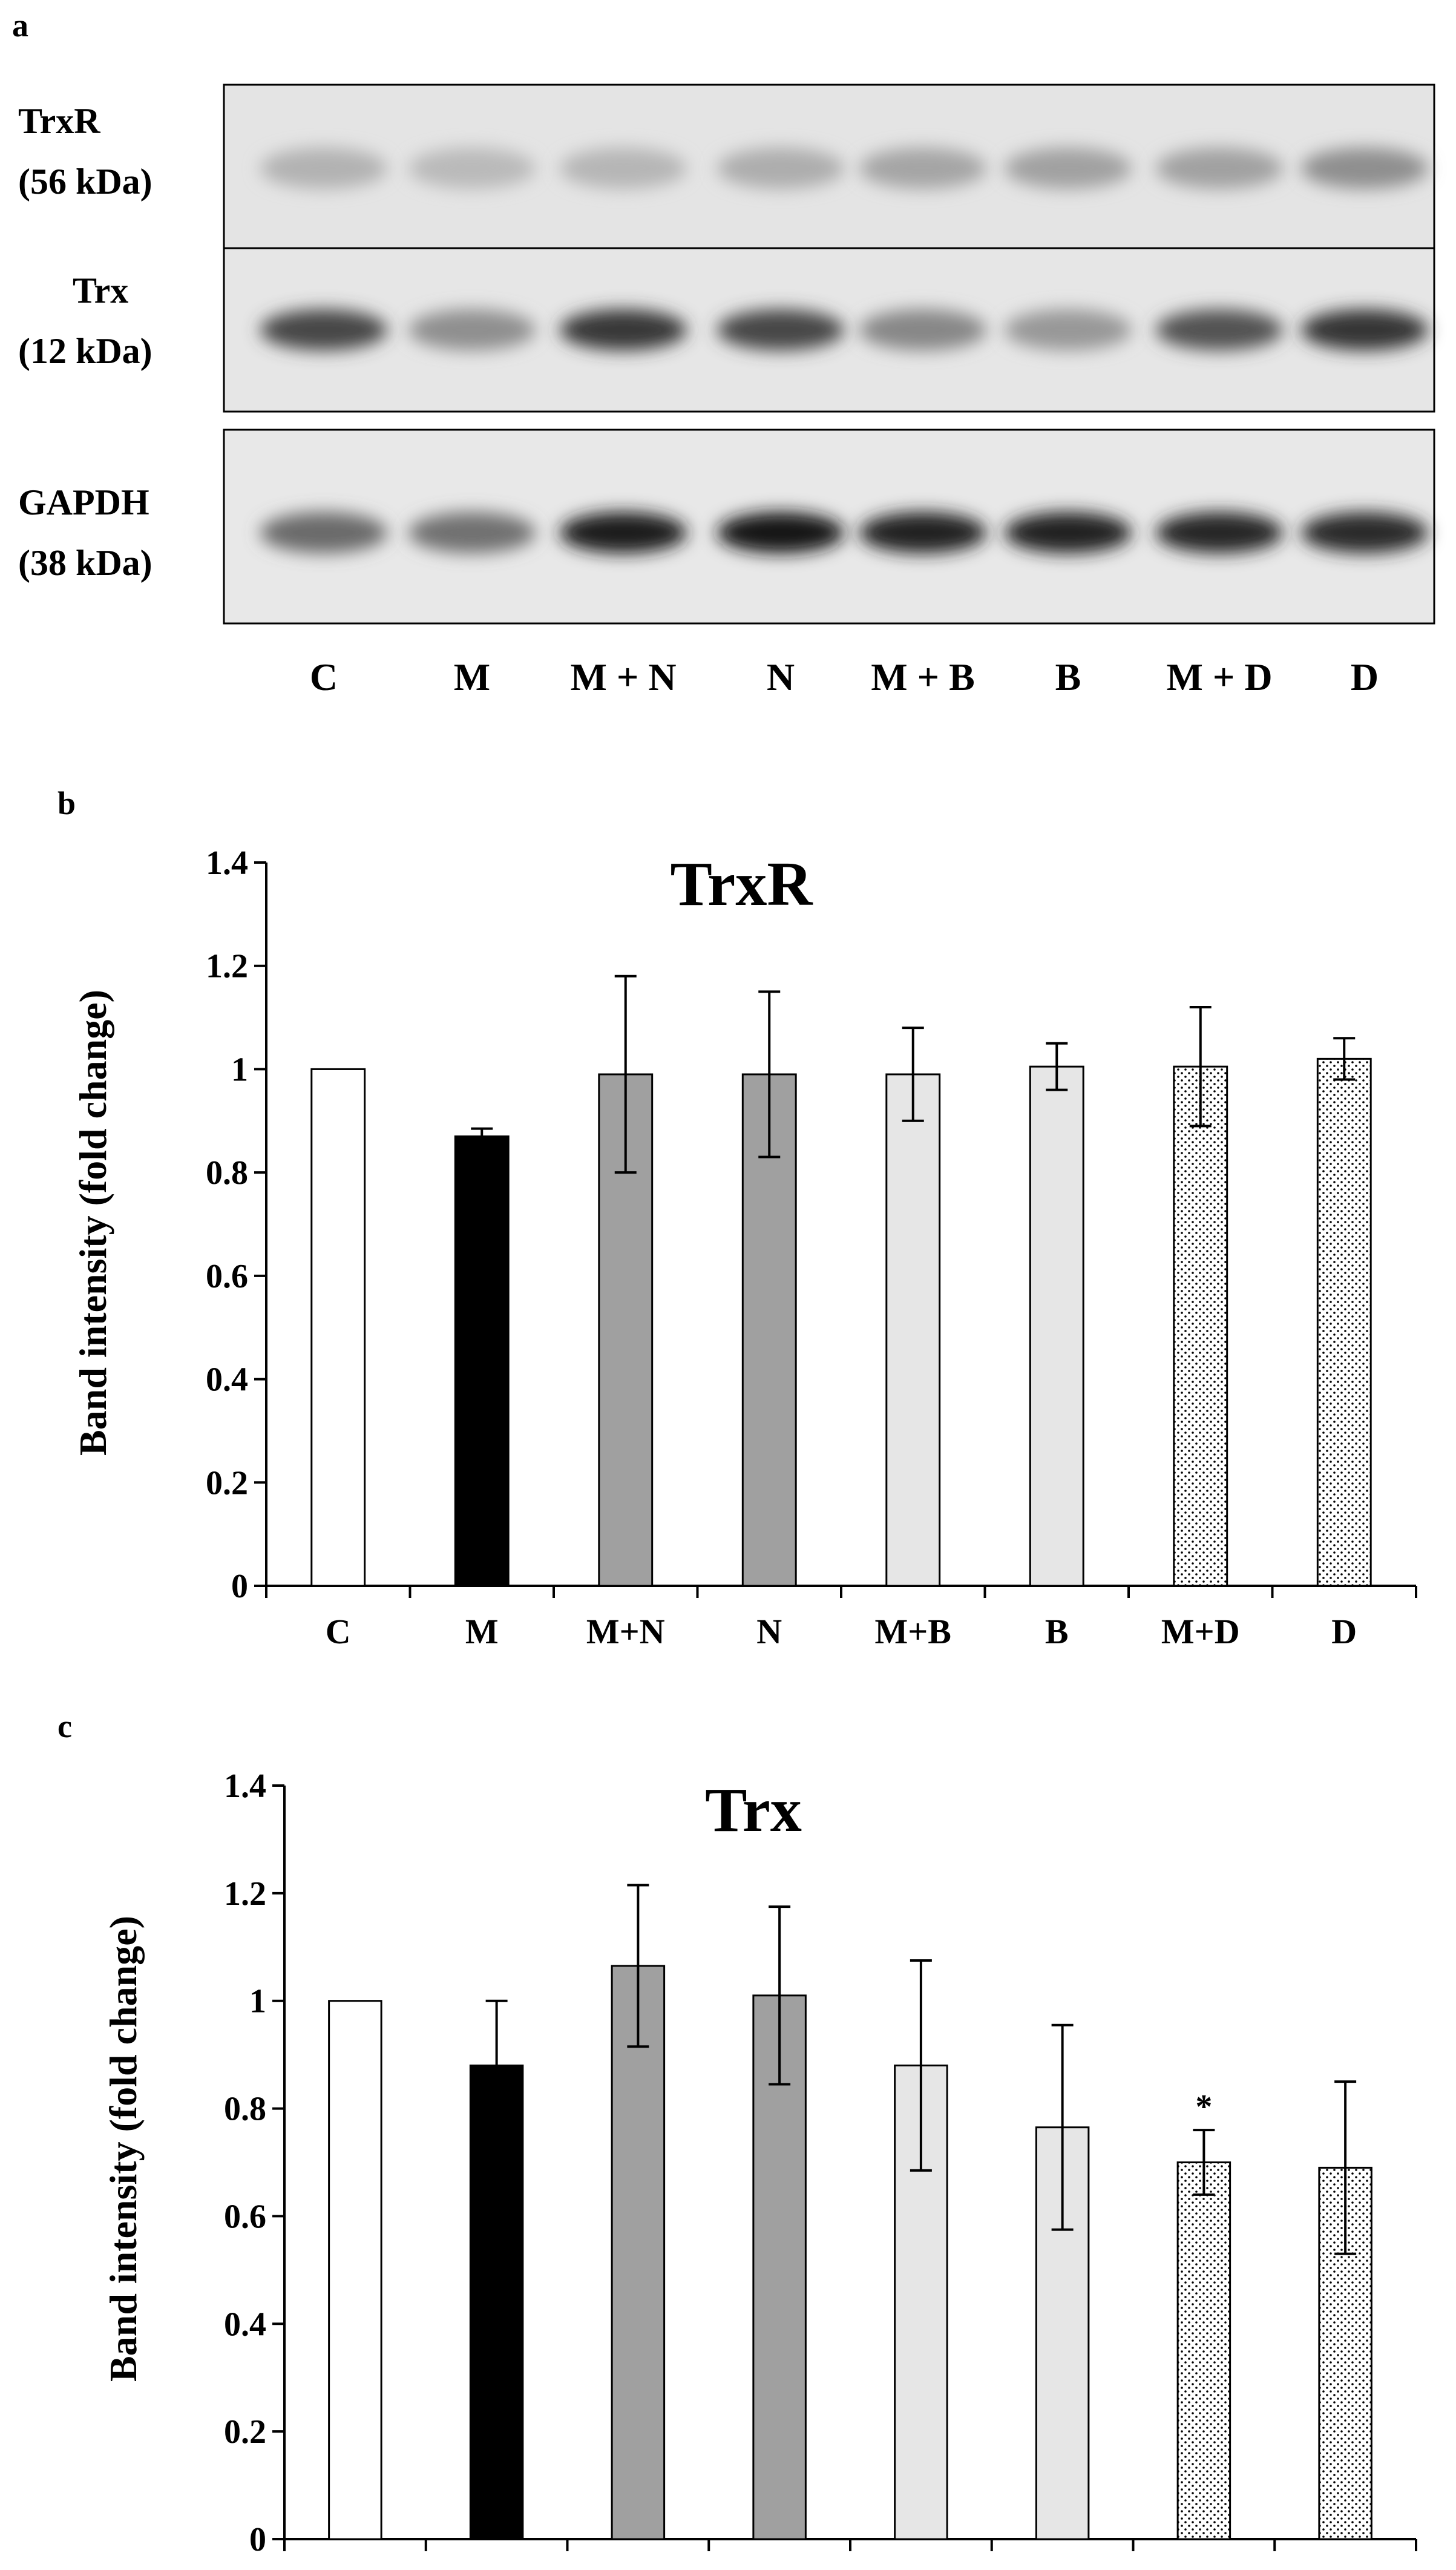 The image size is (1456, 2570). Describe the element at coordinates (66, 803) in the screenshot. I see `panel-letter-b: b` at that location.